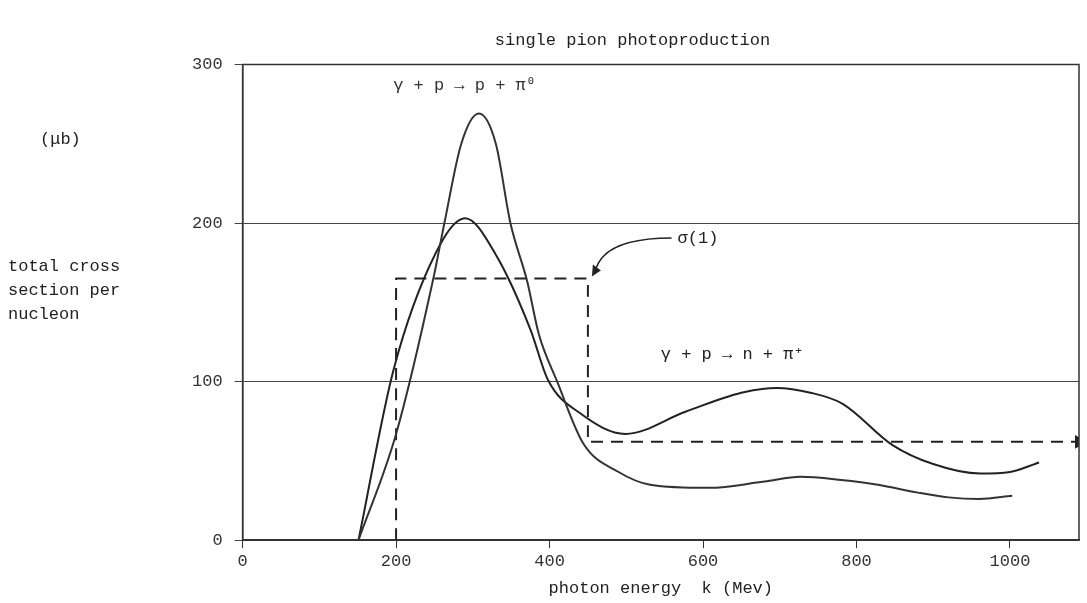 The width and height of the screenshot is (1087, 603). Describe the element at coordinates (732, 355) in the screenshot. I see `series-label: γ + p → n + π⁺` at that location.